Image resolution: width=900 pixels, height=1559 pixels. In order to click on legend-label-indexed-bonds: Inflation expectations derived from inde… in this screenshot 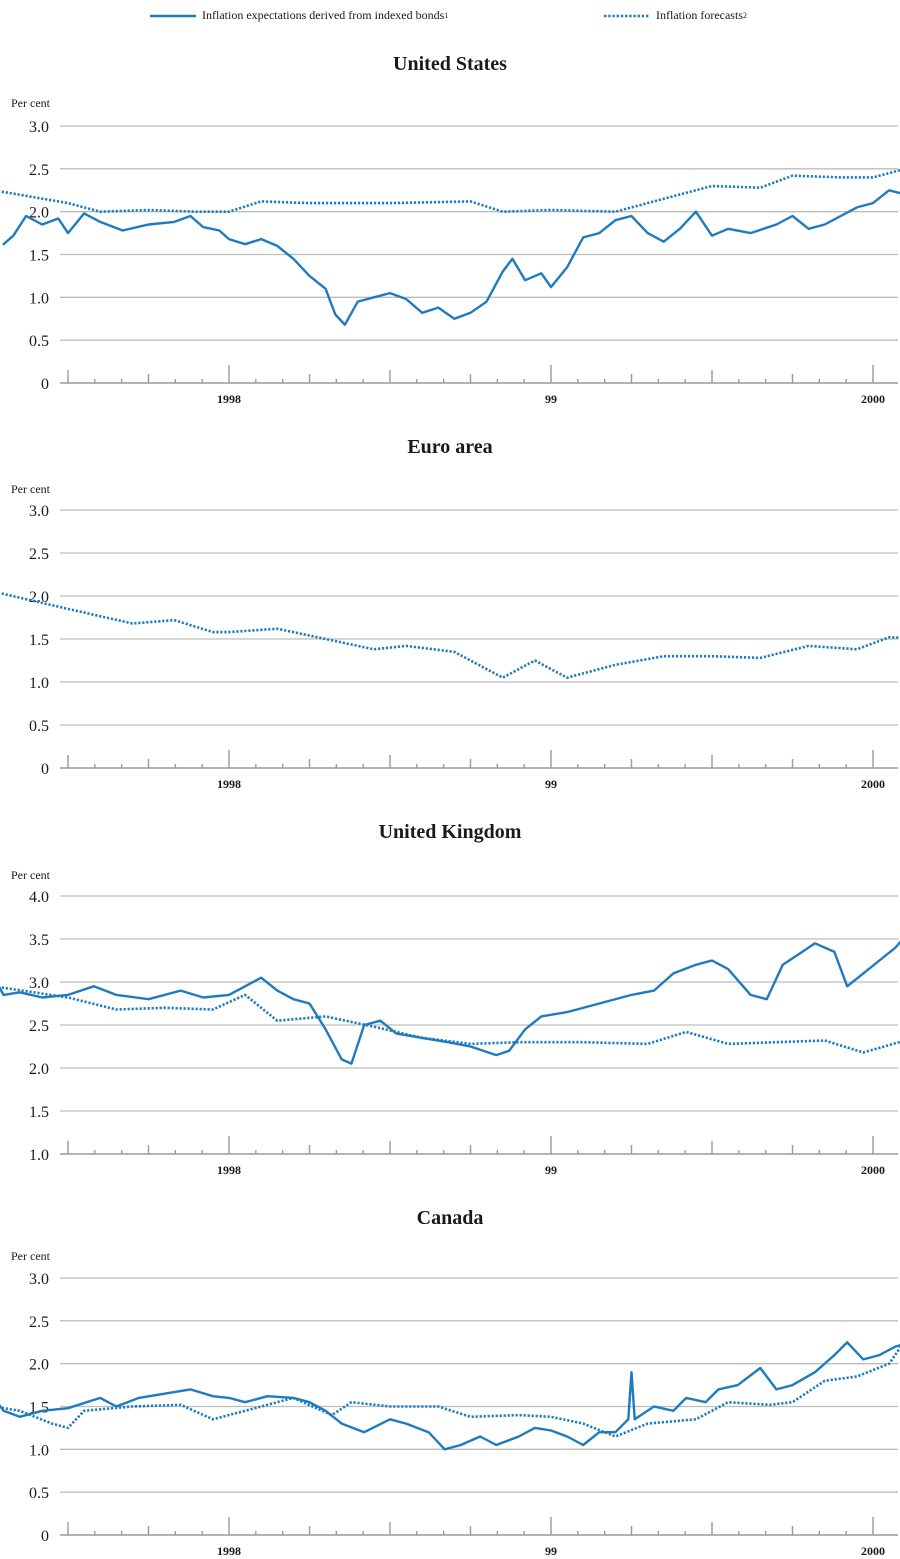, I will do `click(323, 15)`.